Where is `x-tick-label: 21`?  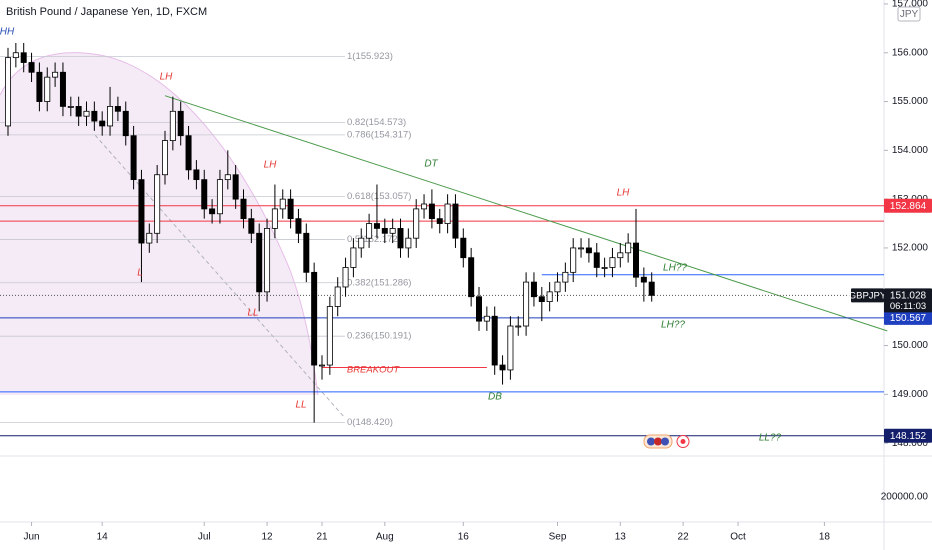 x-tick-label: 21 is located at coordinates (322, 537).